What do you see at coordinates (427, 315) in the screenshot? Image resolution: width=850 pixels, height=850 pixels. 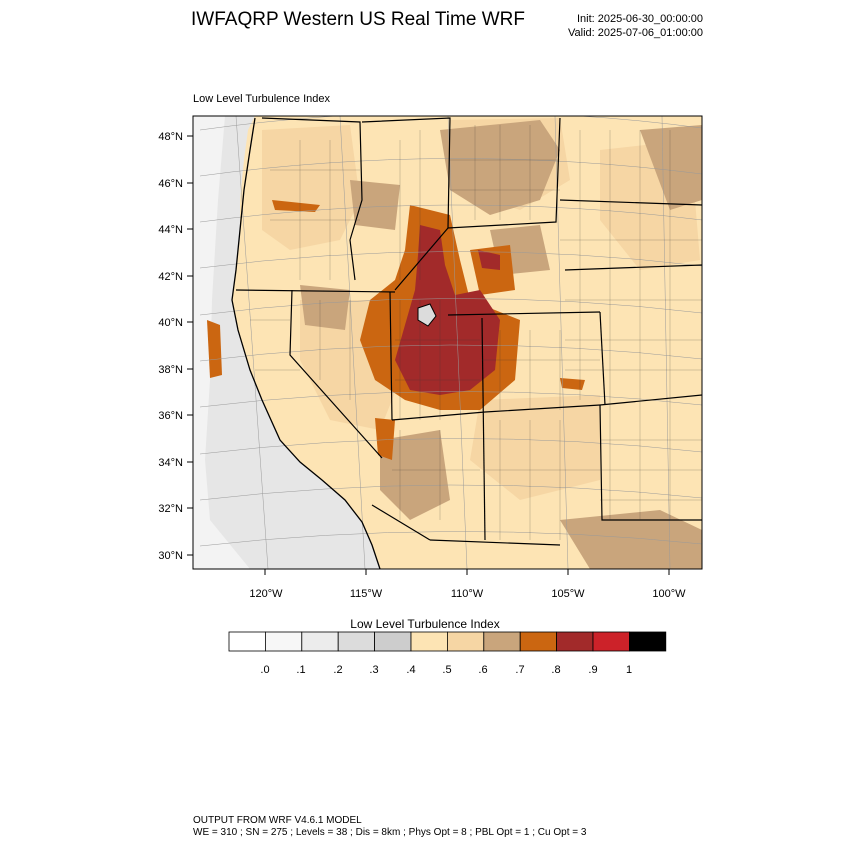 I see `great-salt-lake` at bounding box center [427, 315].